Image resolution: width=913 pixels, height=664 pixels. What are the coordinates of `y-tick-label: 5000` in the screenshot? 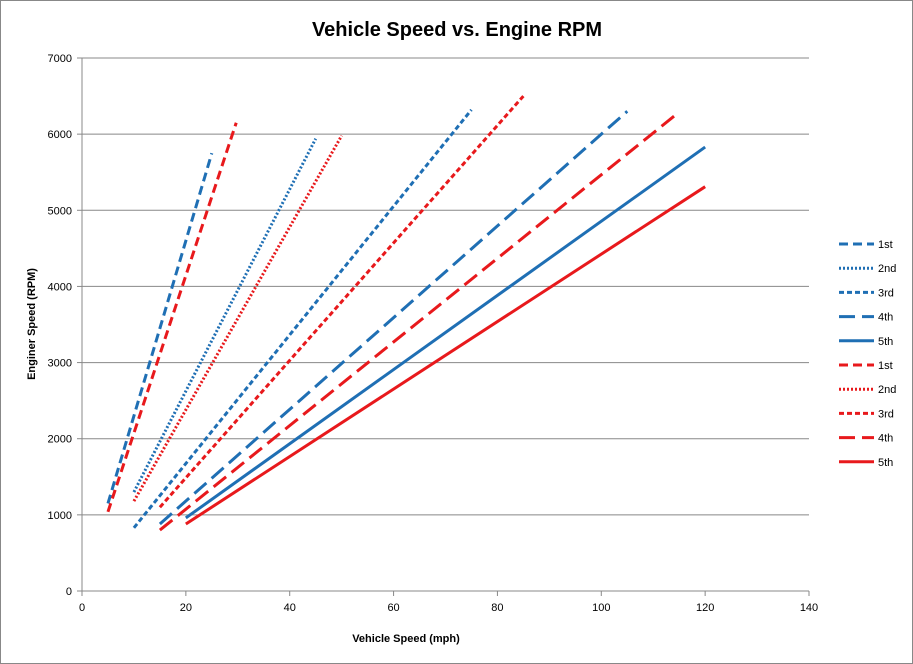 It's located at (60, 211).